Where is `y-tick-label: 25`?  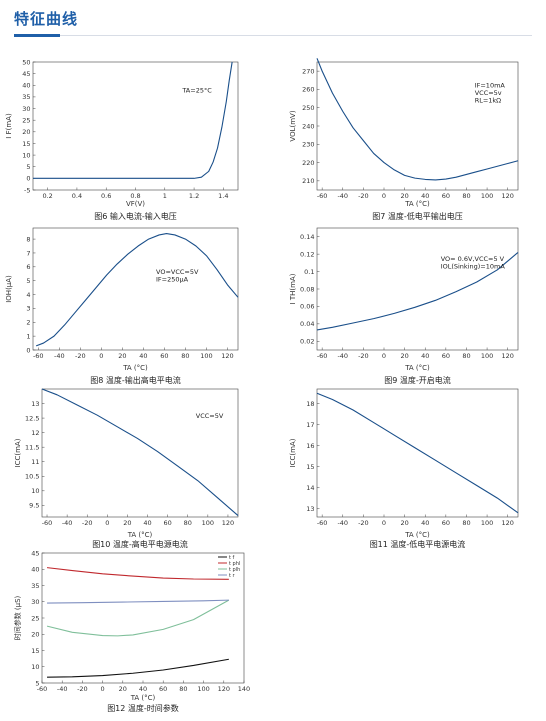 y-tick-label: 25 is located at coordinates (26, 120).